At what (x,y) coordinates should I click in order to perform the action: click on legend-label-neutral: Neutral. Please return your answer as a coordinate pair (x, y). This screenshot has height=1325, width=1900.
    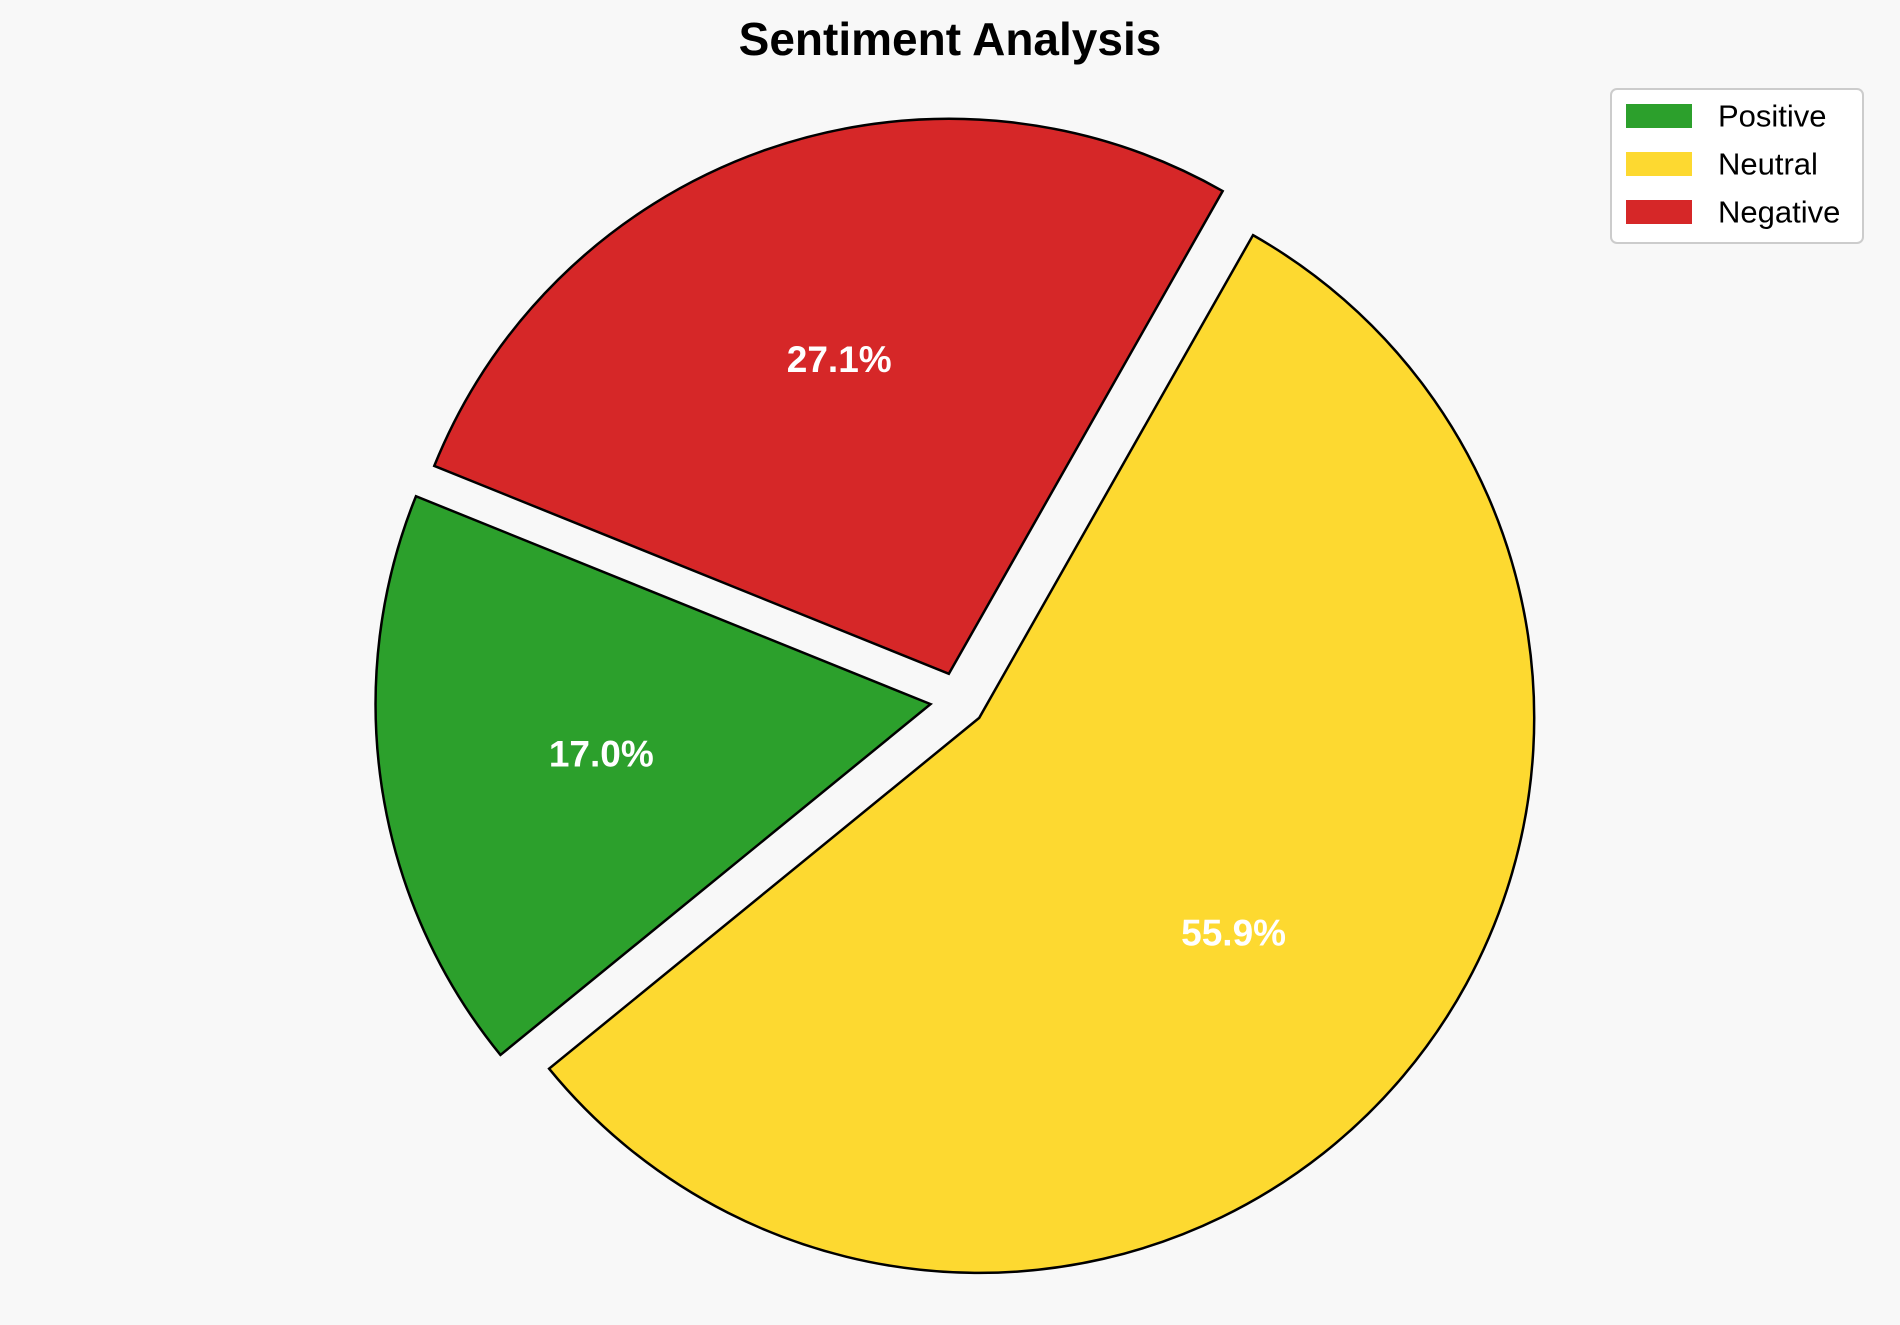
    Looking at the image, I should click on (1768, 164).